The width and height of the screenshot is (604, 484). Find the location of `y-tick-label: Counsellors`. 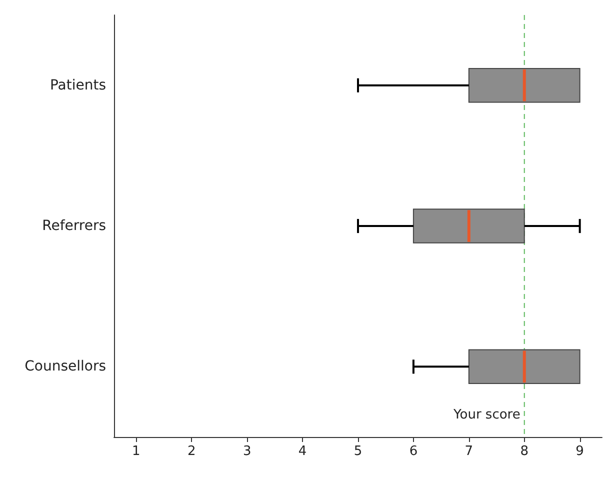

y-tick-label: Counsellors is located at coordinates (65, 366).